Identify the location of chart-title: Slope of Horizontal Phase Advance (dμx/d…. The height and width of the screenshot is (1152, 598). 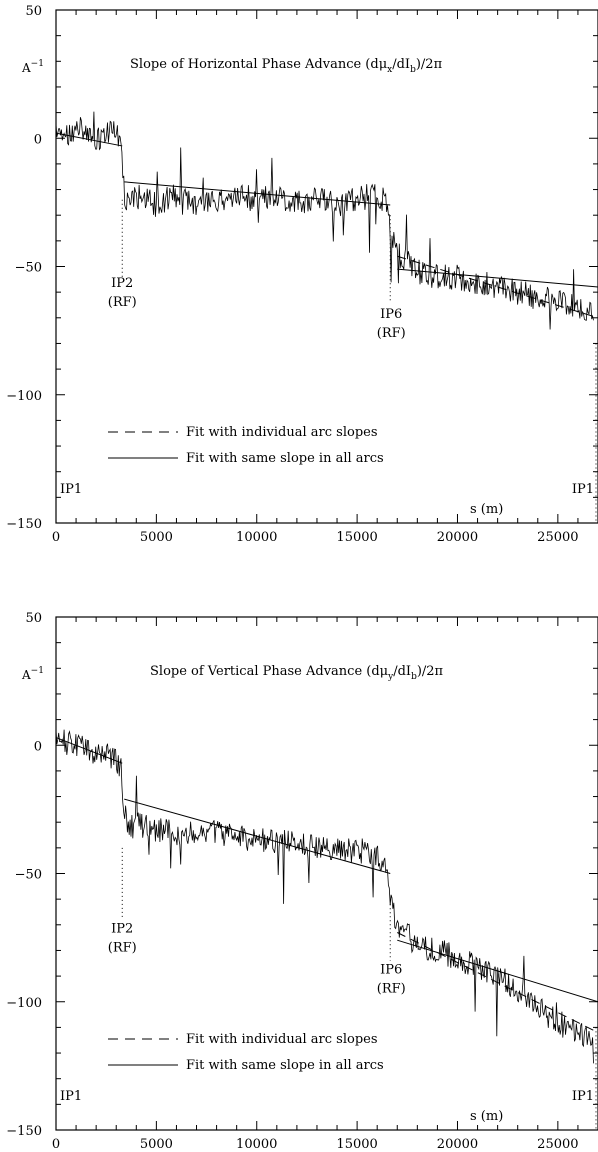
(286, 66).